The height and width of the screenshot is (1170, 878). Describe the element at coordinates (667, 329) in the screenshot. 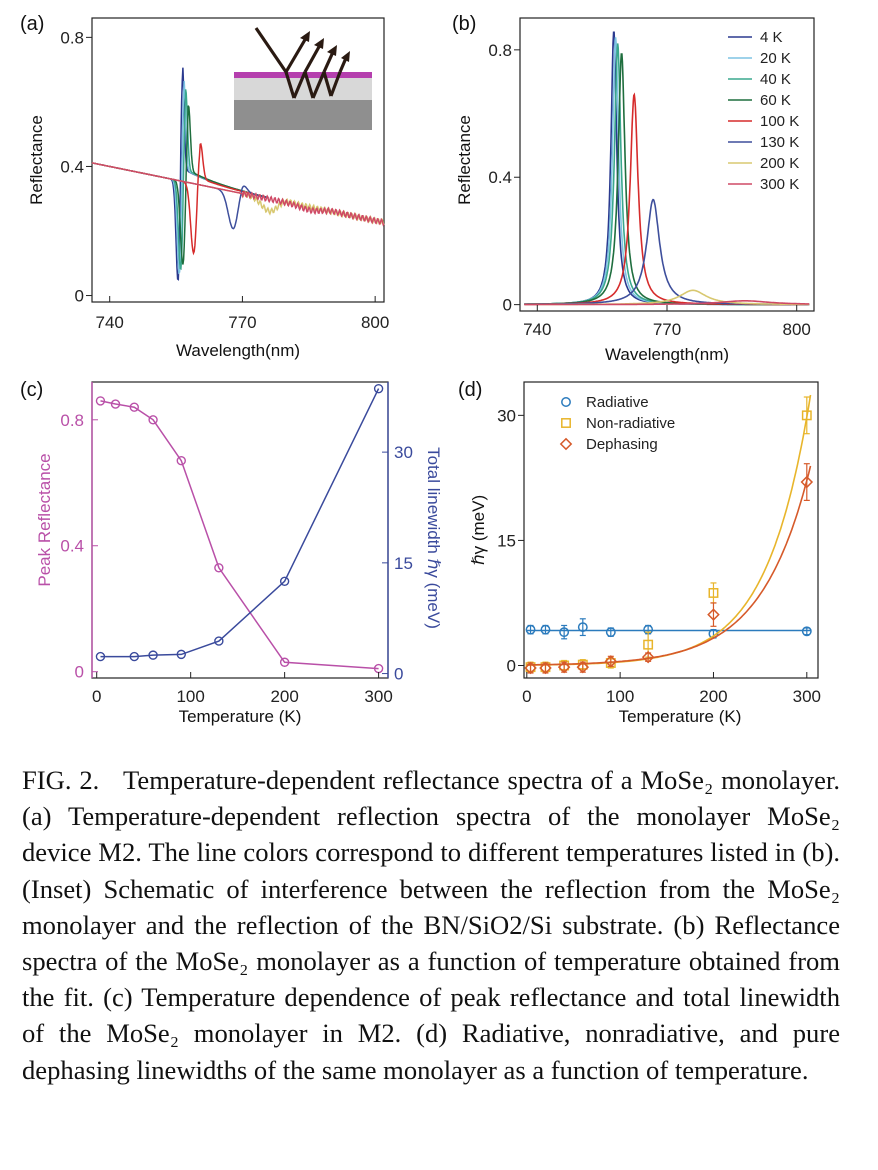

I see `panel-b-xtick: 770` at that location.